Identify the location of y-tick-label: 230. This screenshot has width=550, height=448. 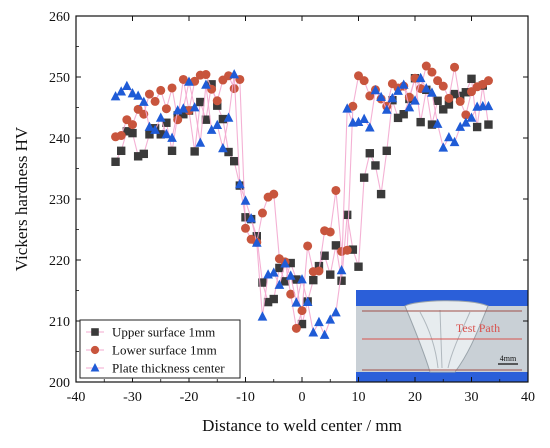
(59, 200).